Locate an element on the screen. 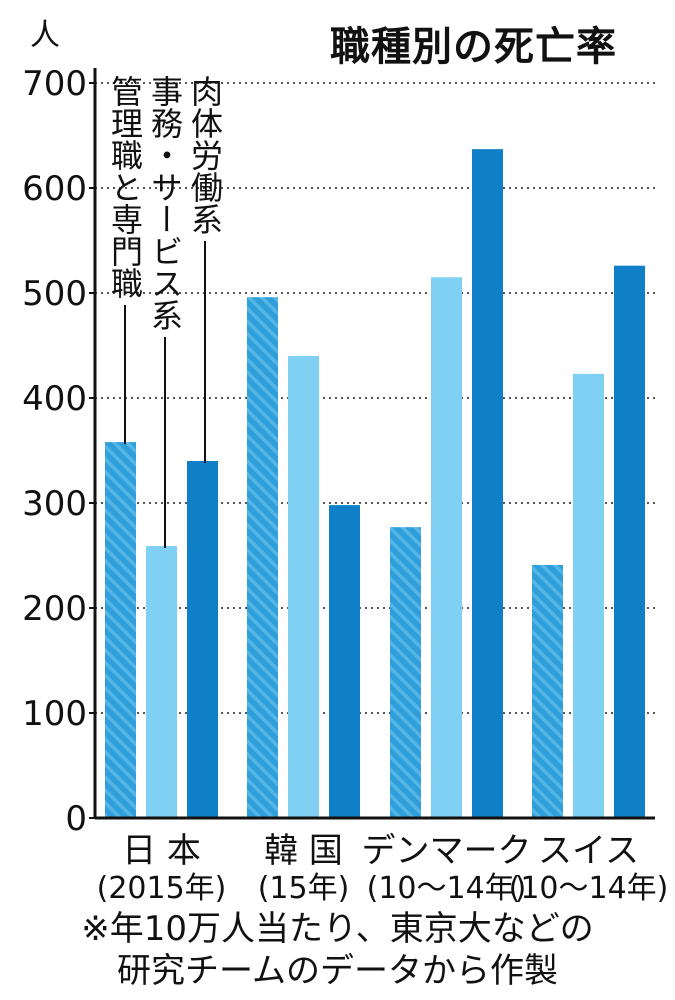 This screenshot has height=1000, width=675. y-tick-label: 300 is located at coordinates (54, 504).